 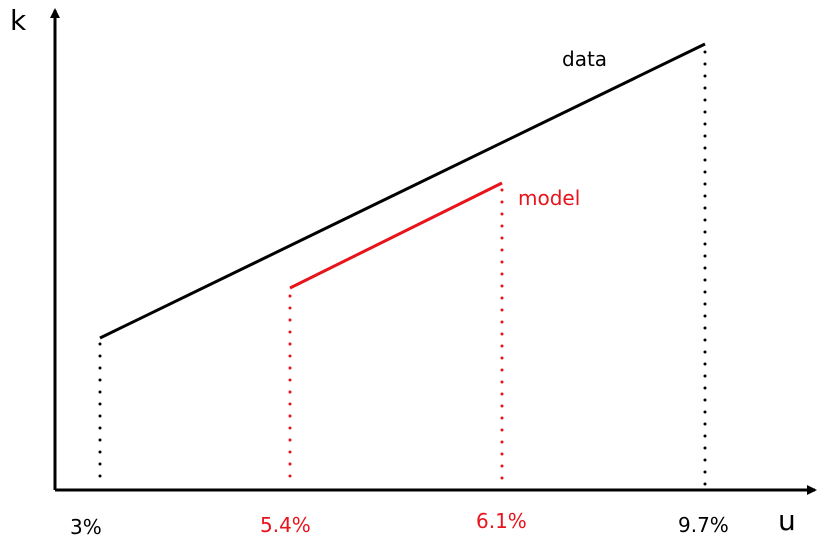 I want to click on y-axis-title: k, so click(x=18, y=20).